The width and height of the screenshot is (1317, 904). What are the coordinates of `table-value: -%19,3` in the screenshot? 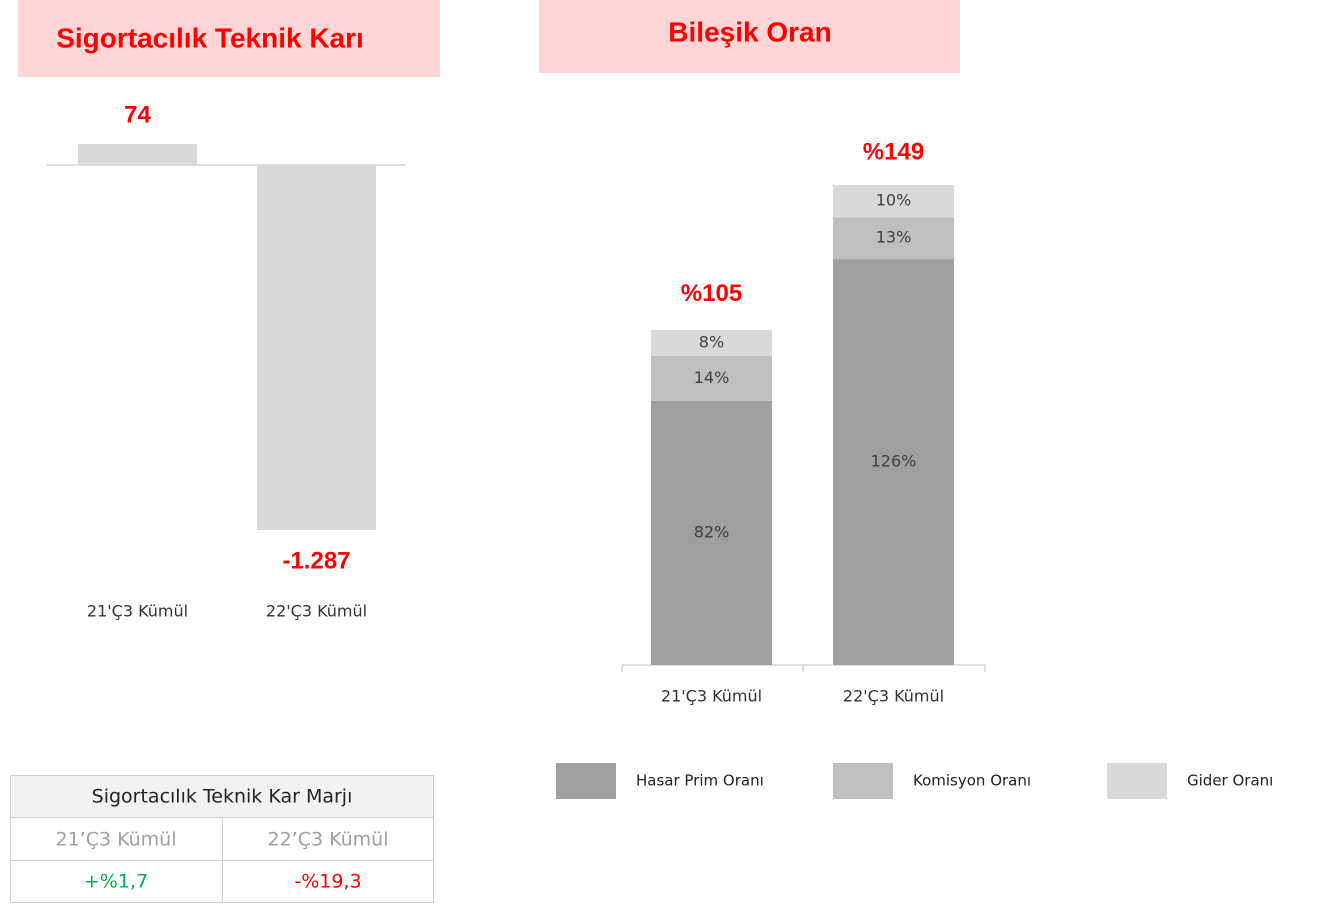 It's located at (327, 882).